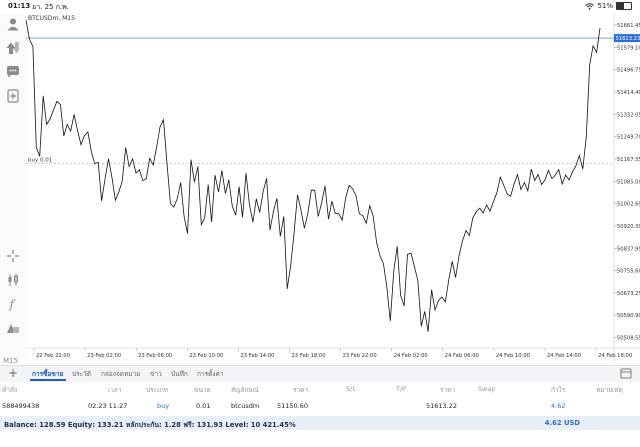 This screenshot has height=447, width=640. Describe the element at coordinates (10, 390) in the screenshot. I see `col-ticket: คำสั่ง` at that location.